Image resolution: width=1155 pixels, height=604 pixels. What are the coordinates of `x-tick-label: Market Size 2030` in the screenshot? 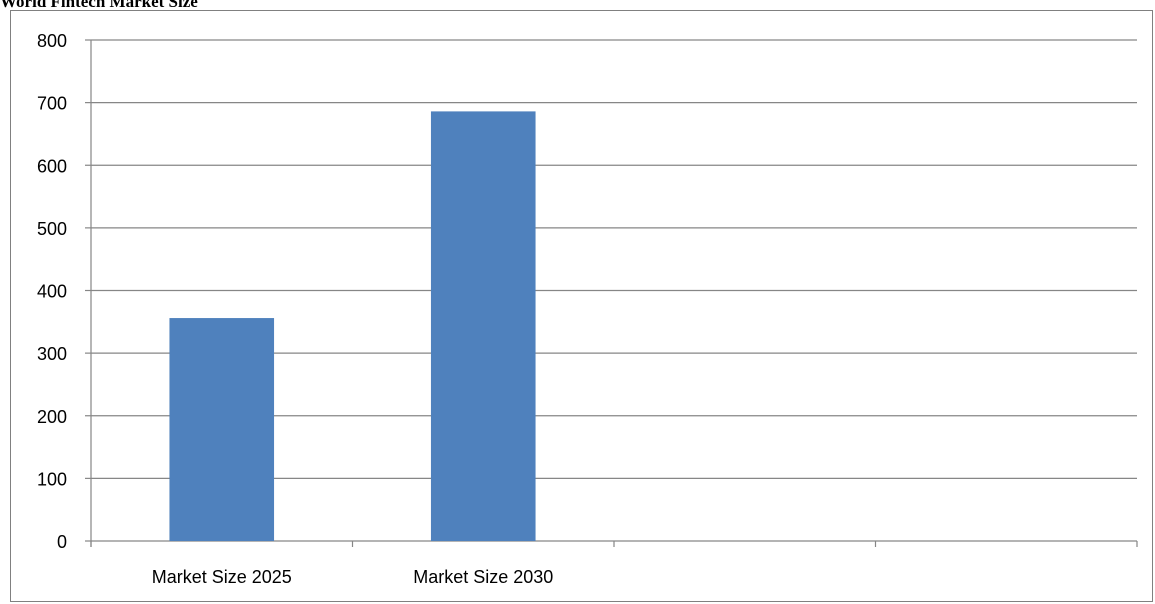 It's located at (483, 577).